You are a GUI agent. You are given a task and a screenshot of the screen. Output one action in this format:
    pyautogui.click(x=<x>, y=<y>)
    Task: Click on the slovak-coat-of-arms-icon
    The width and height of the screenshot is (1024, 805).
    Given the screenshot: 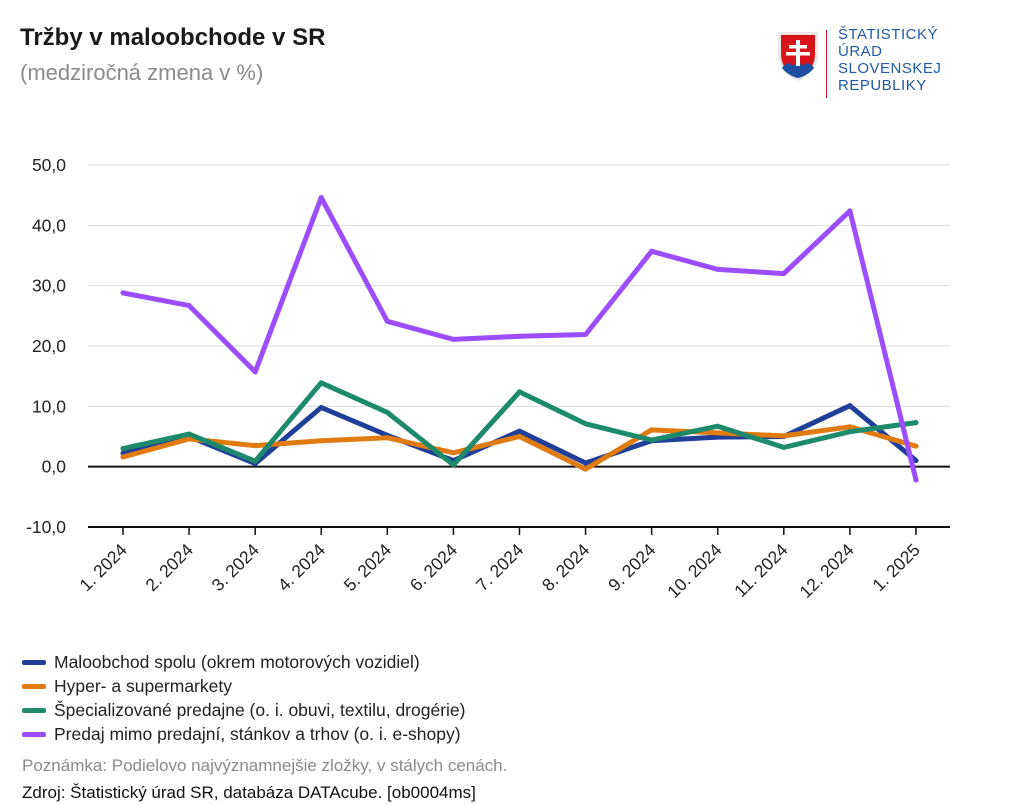 What is the action you would take?
    pyautogui.click(x=798, y=56)
    